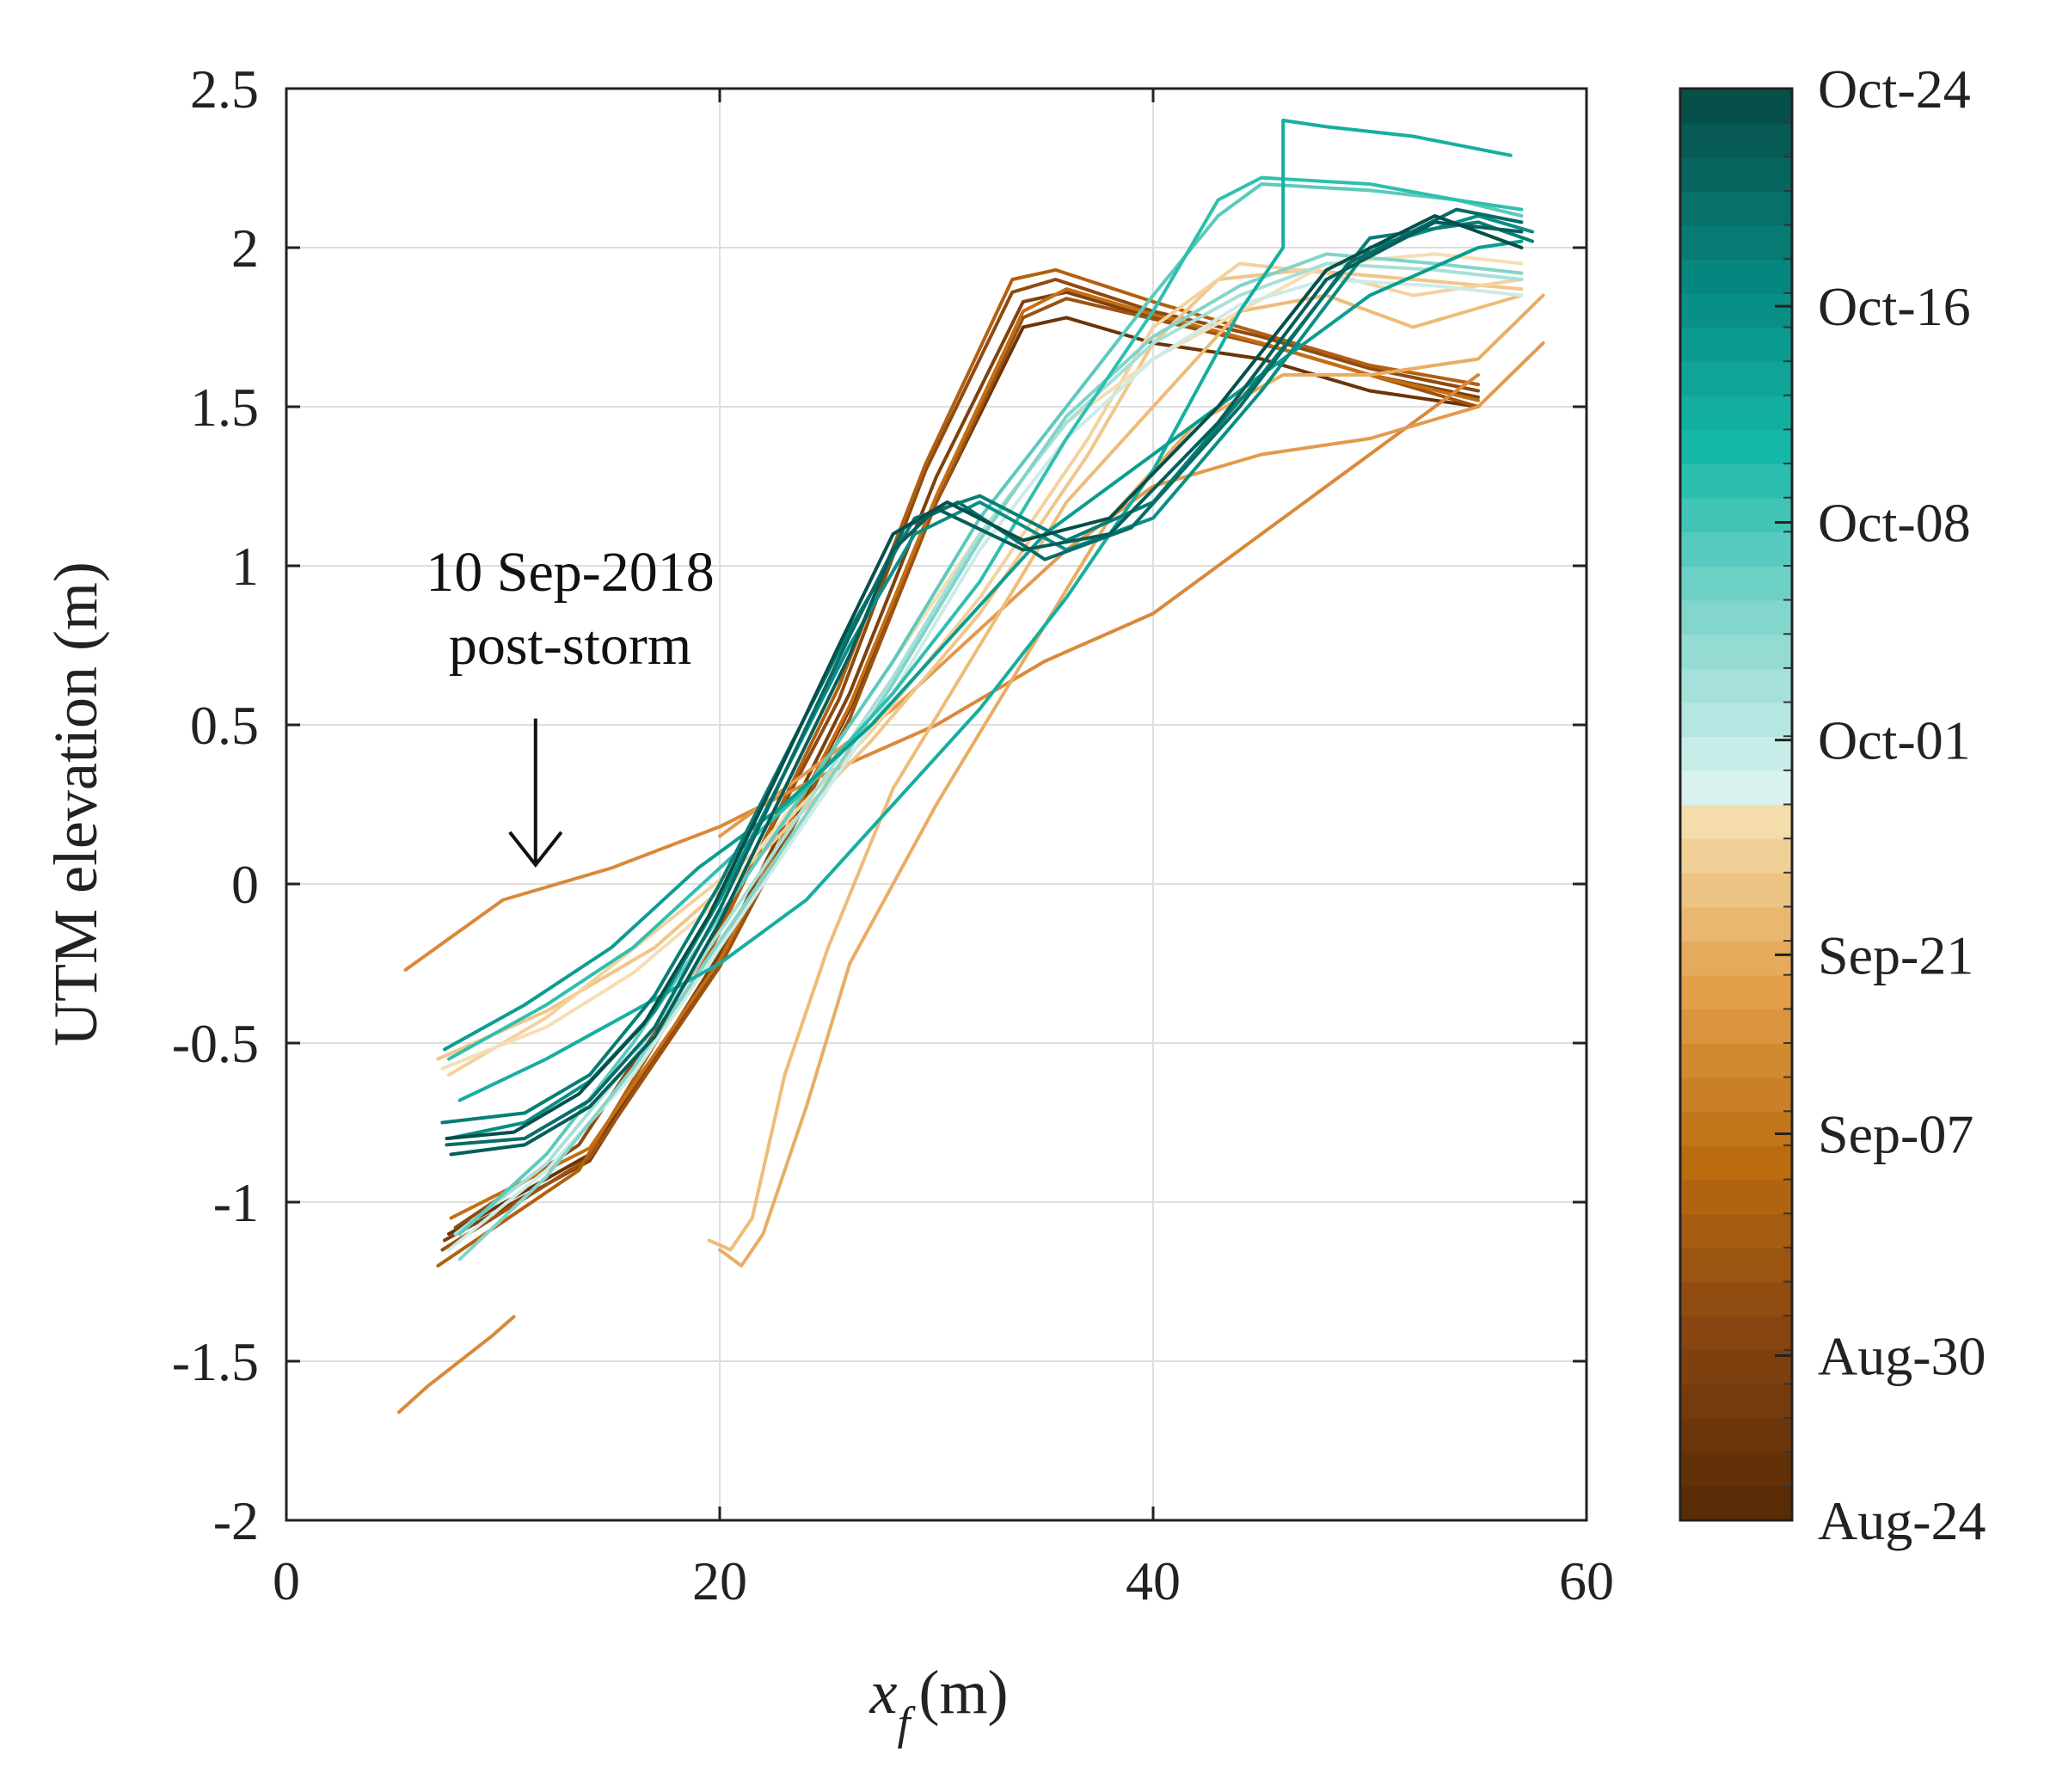  What do you see at coordinates (245, 248) in the screenshot?
I see `y-tick-label-8: 2` at bounding box center [245, 248].